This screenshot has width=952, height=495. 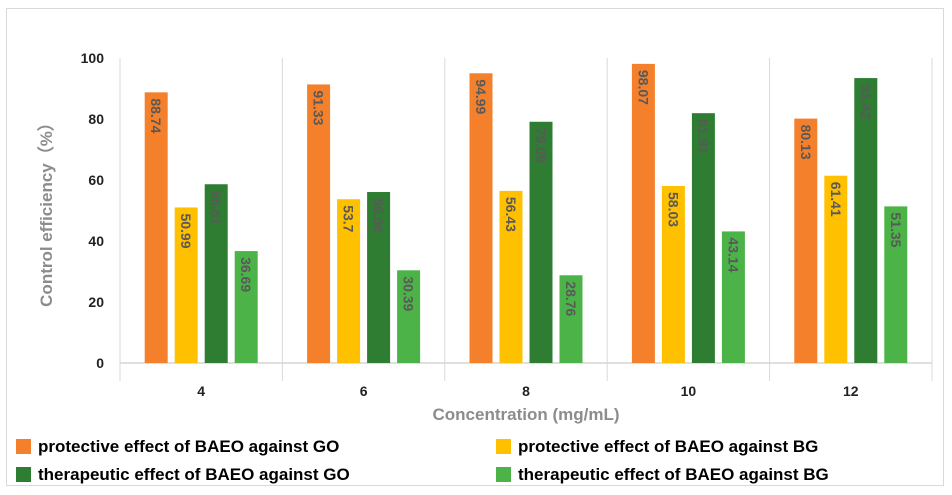 What do you see at coordinates (836, 199) in the screenshot?
I see `data-label: 61.41` at bounding box center [836, 199].